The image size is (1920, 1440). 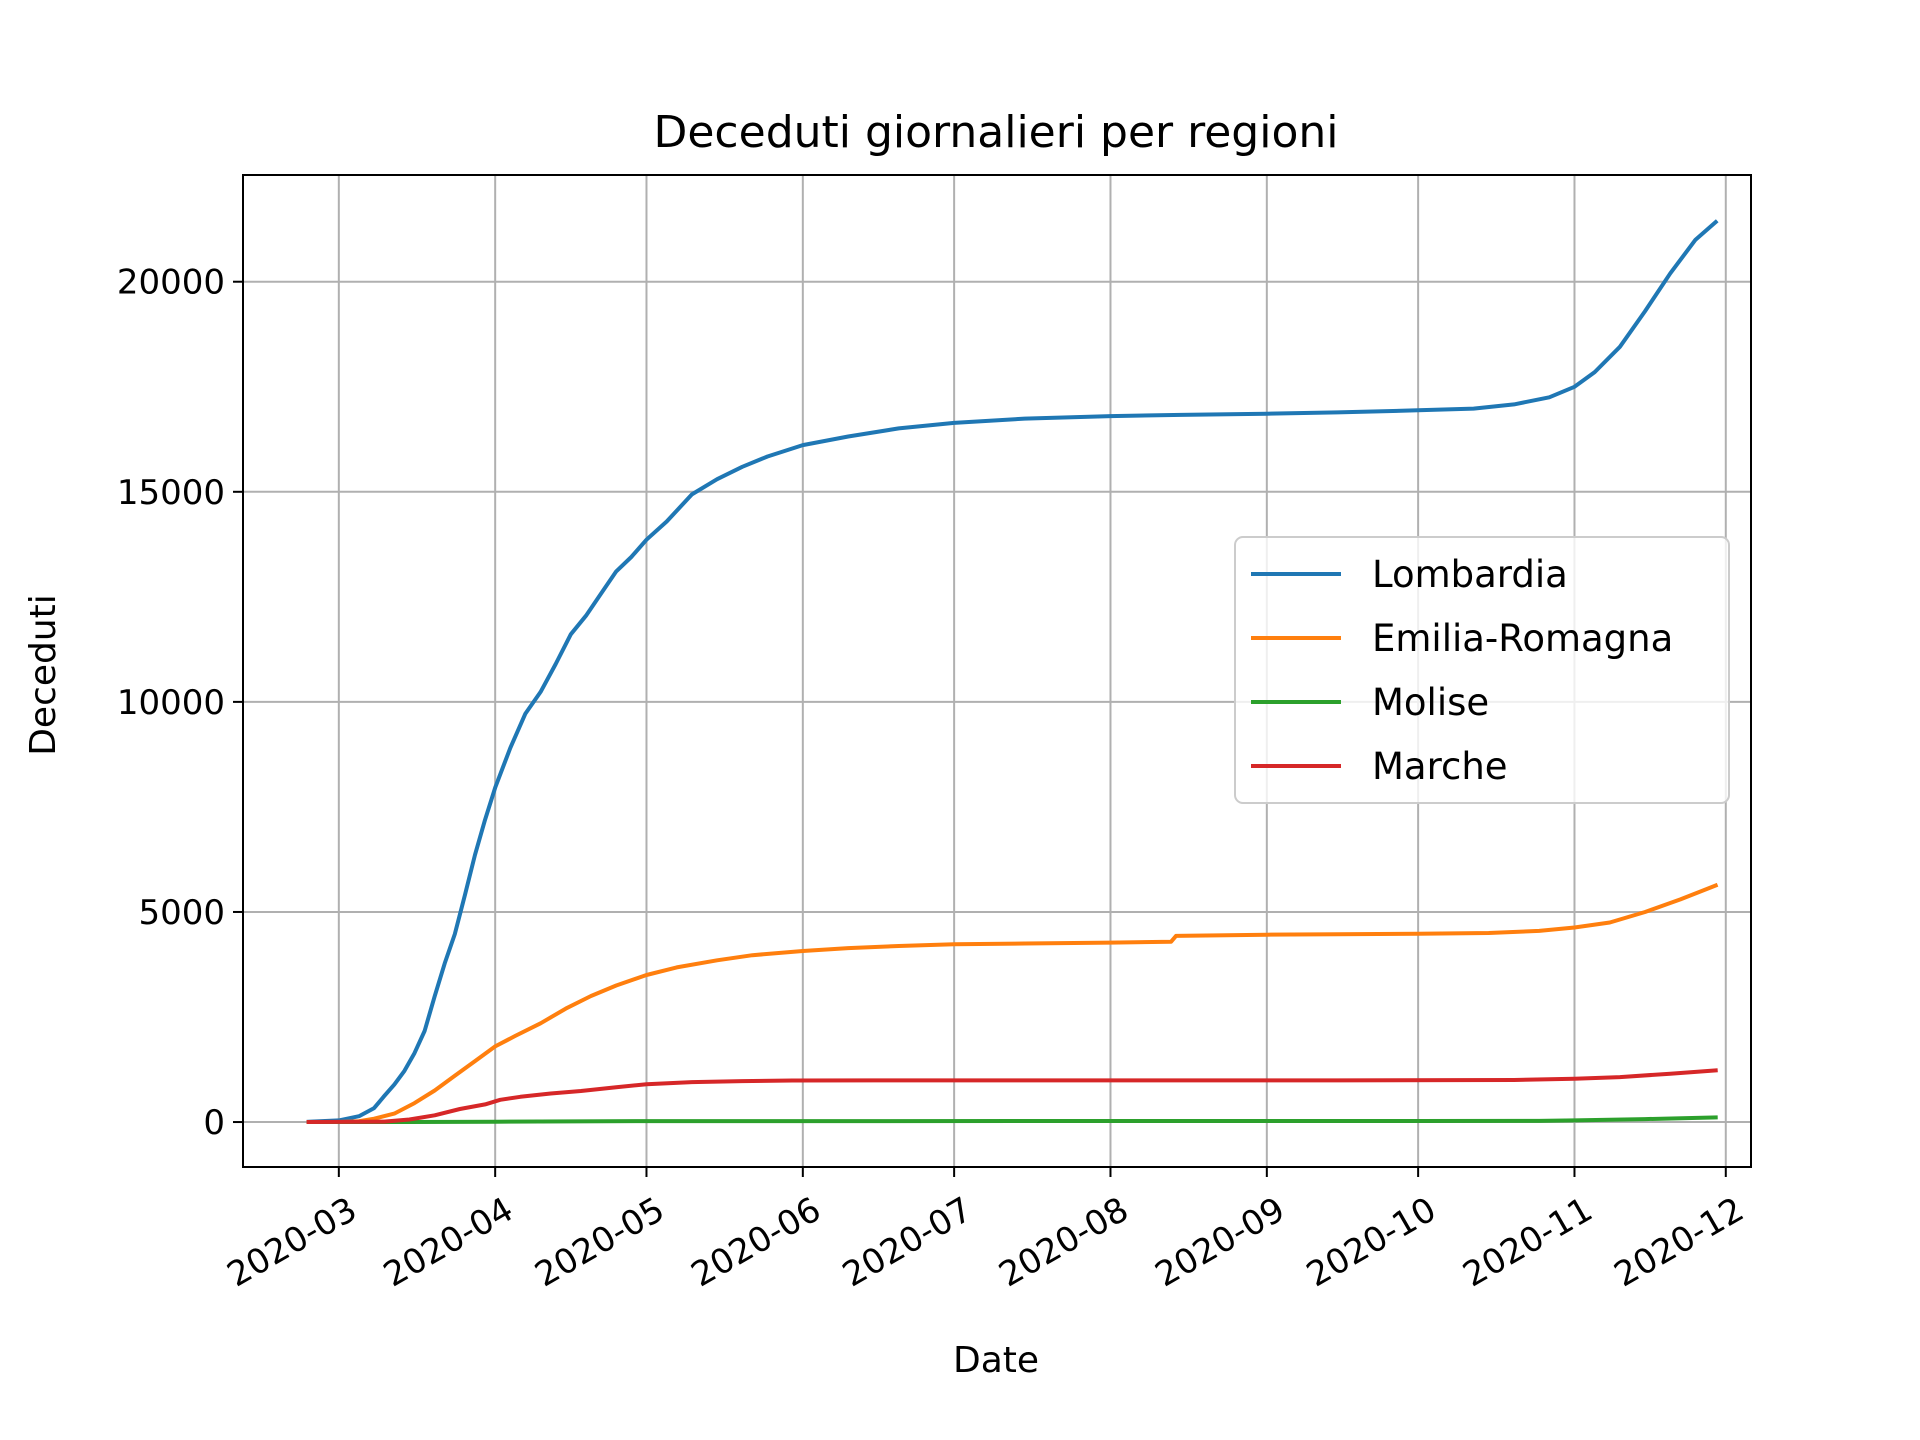 What do you see at coordinates (171, 703) in the screenshot?
I see `y-tick-label: 10000` at bounding box center [171, 703].